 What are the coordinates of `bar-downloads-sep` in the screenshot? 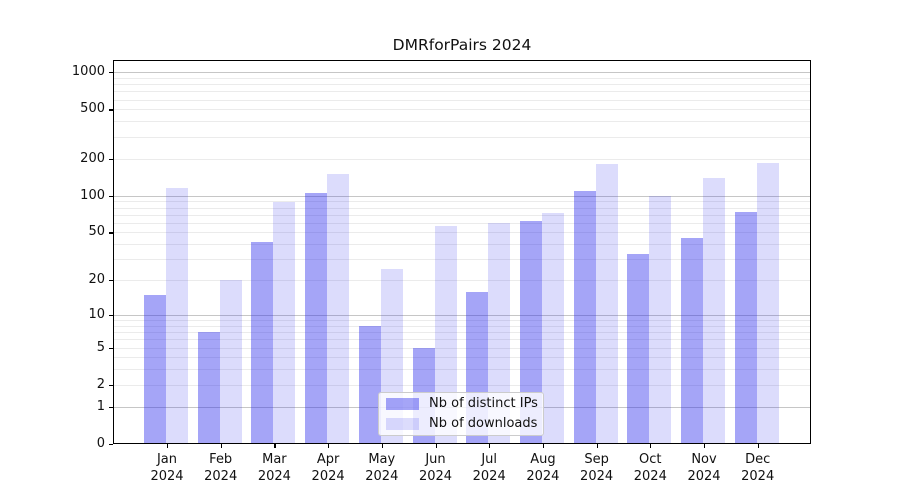 It's located at (606, 304).